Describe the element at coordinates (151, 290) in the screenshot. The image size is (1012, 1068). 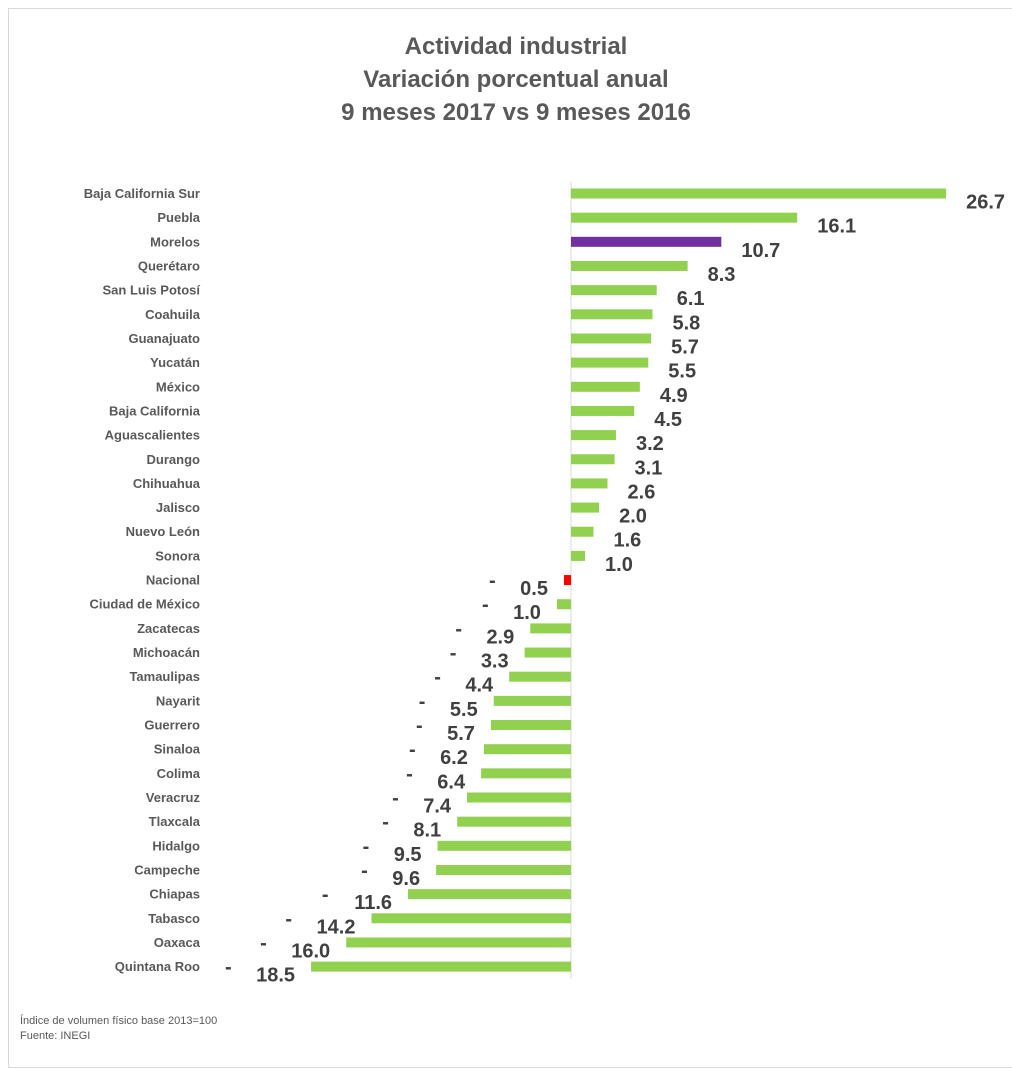
I see `category-label-san-luis-potosi: San Luis Potosí` at that location.